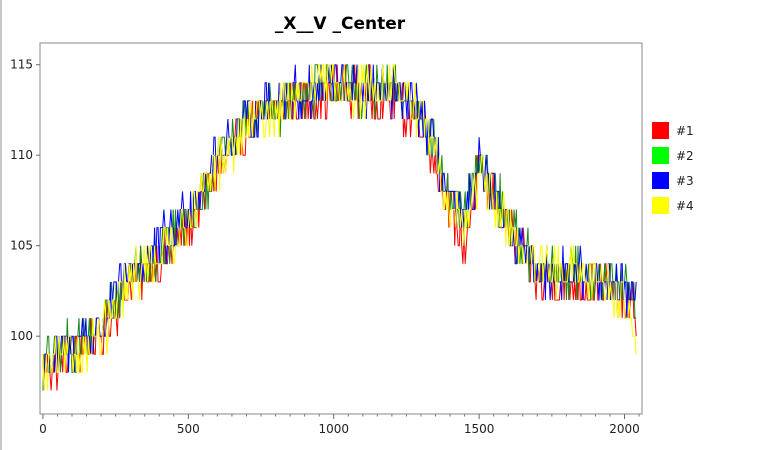  I want to click on legend-item-1: #1, so click(673, 130).